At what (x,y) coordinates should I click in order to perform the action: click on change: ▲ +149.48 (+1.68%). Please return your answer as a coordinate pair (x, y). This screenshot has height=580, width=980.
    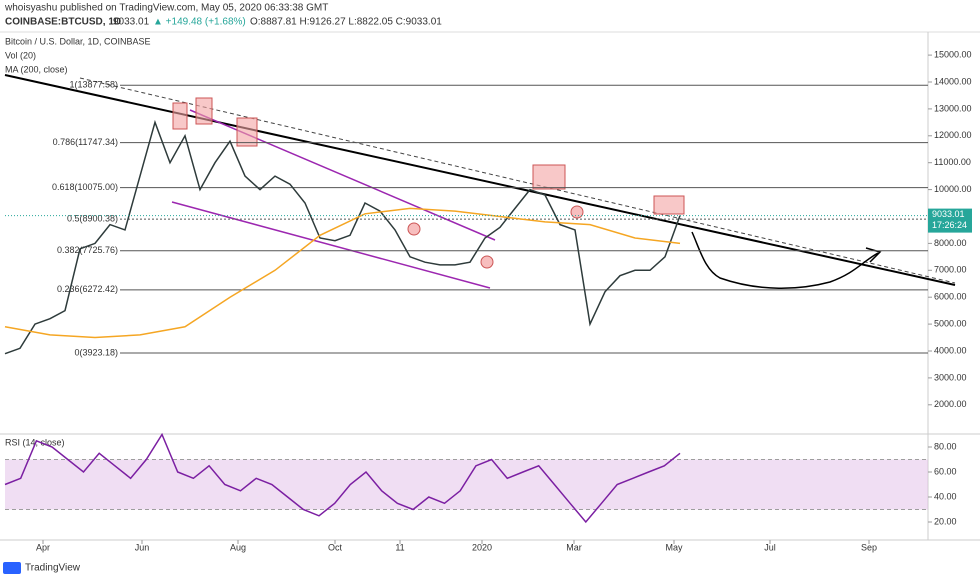
    Looking at the image, I should click on (199, 22).